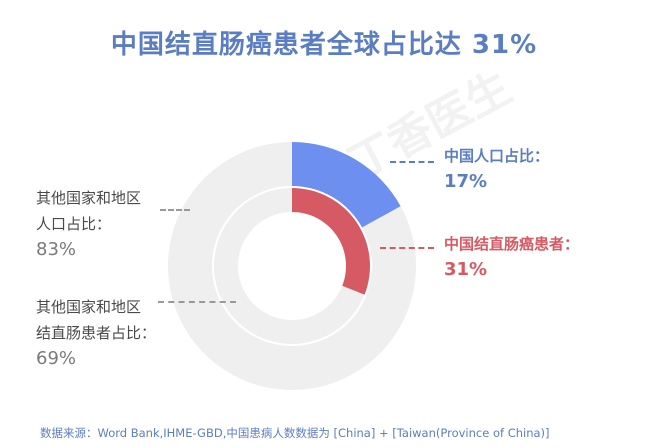  Describe the element at coordinates (407, 248) in the screenshot. I see `china-crc-leader-line` at that location.